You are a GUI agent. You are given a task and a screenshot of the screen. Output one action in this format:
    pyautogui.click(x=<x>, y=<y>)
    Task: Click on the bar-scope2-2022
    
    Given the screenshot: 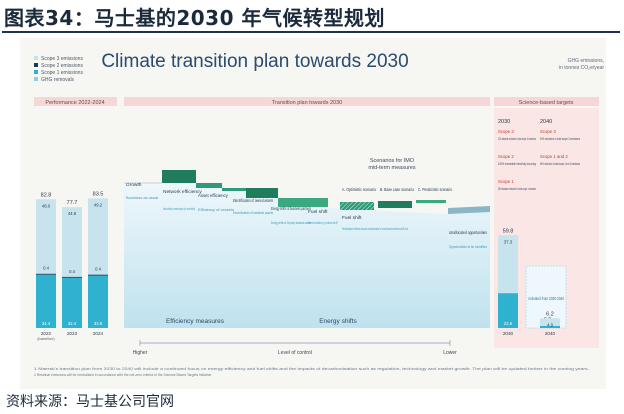 What is the action you would take?
    pyautogui.click(x=46, y=274)
    